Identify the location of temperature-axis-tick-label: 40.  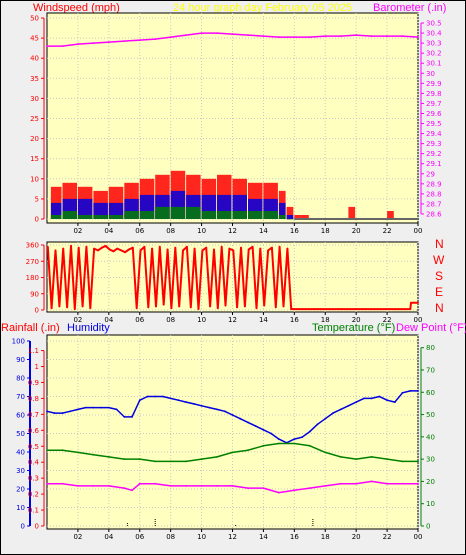
(430, 437).